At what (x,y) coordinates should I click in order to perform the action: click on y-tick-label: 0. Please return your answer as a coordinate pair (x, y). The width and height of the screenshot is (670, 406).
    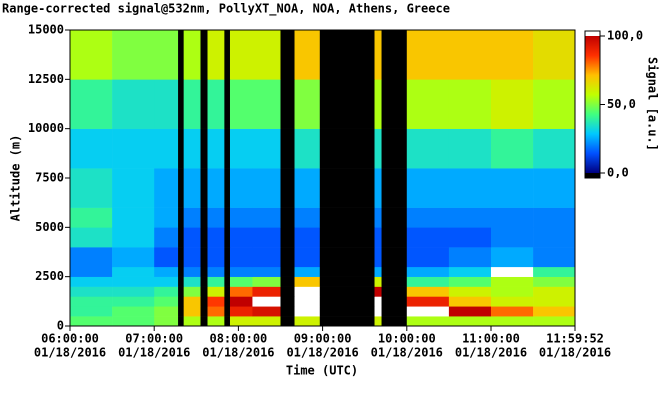
    Looking at the image, I should click on (60, 326).